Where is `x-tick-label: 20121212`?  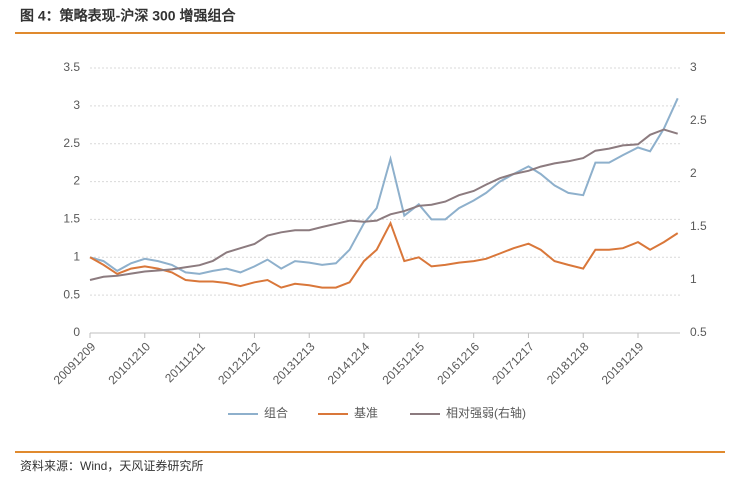
x-tick-label: 20121212 is located at coordinates (239, 363).